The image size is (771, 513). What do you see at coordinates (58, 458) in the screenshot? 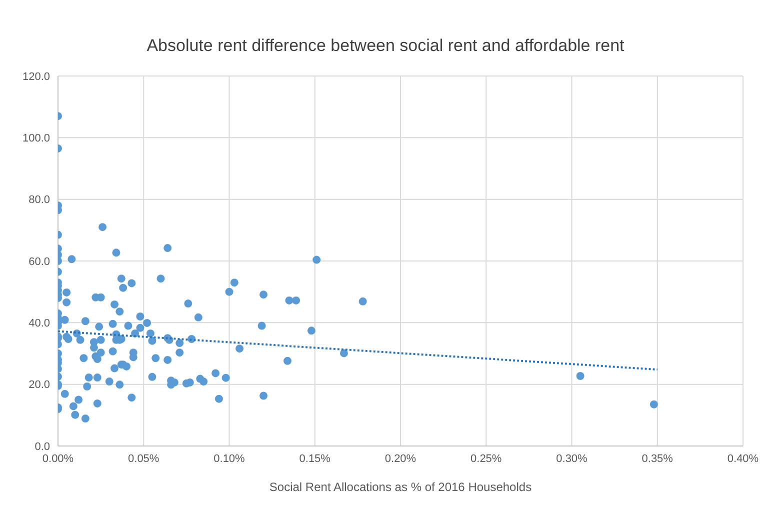
I see `x-tick-label: 0.00%` at bounding box center [58, 458].